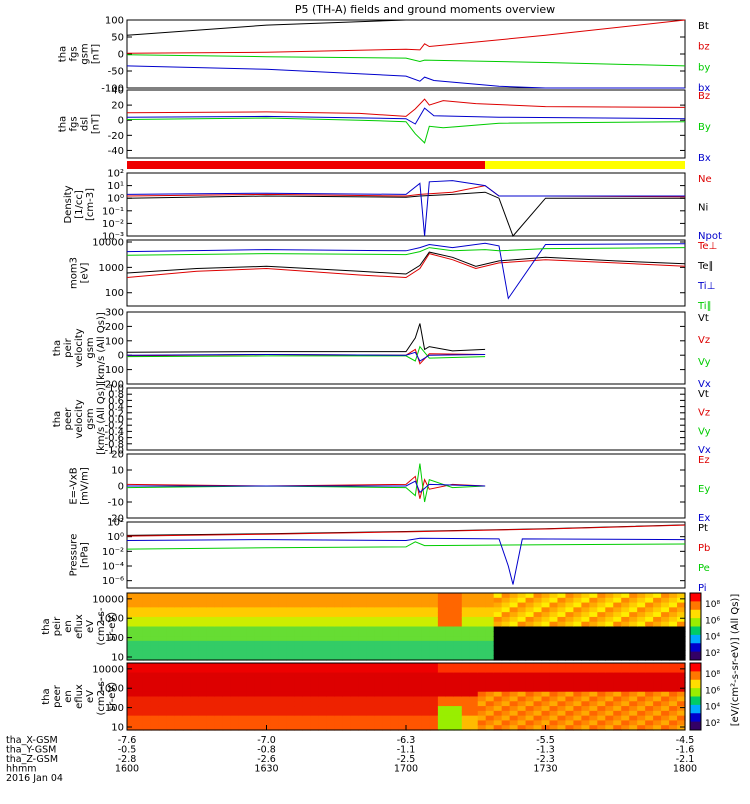 This screenshot has height=804, width=750. I want to click on y-axis-label: E=-VxB, so click(74, 485).